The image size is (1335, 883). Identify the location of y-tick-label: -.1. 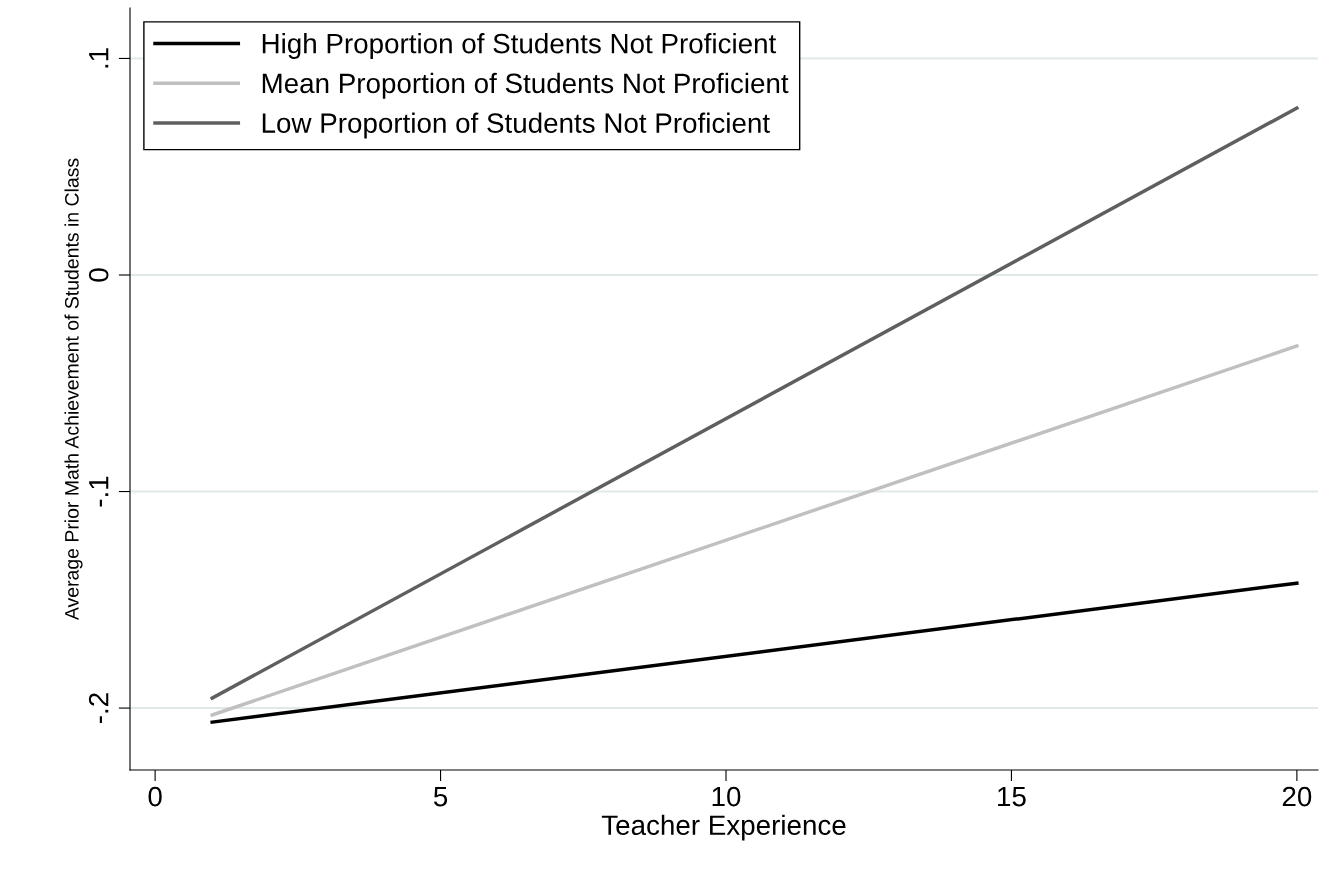
(99, 491).